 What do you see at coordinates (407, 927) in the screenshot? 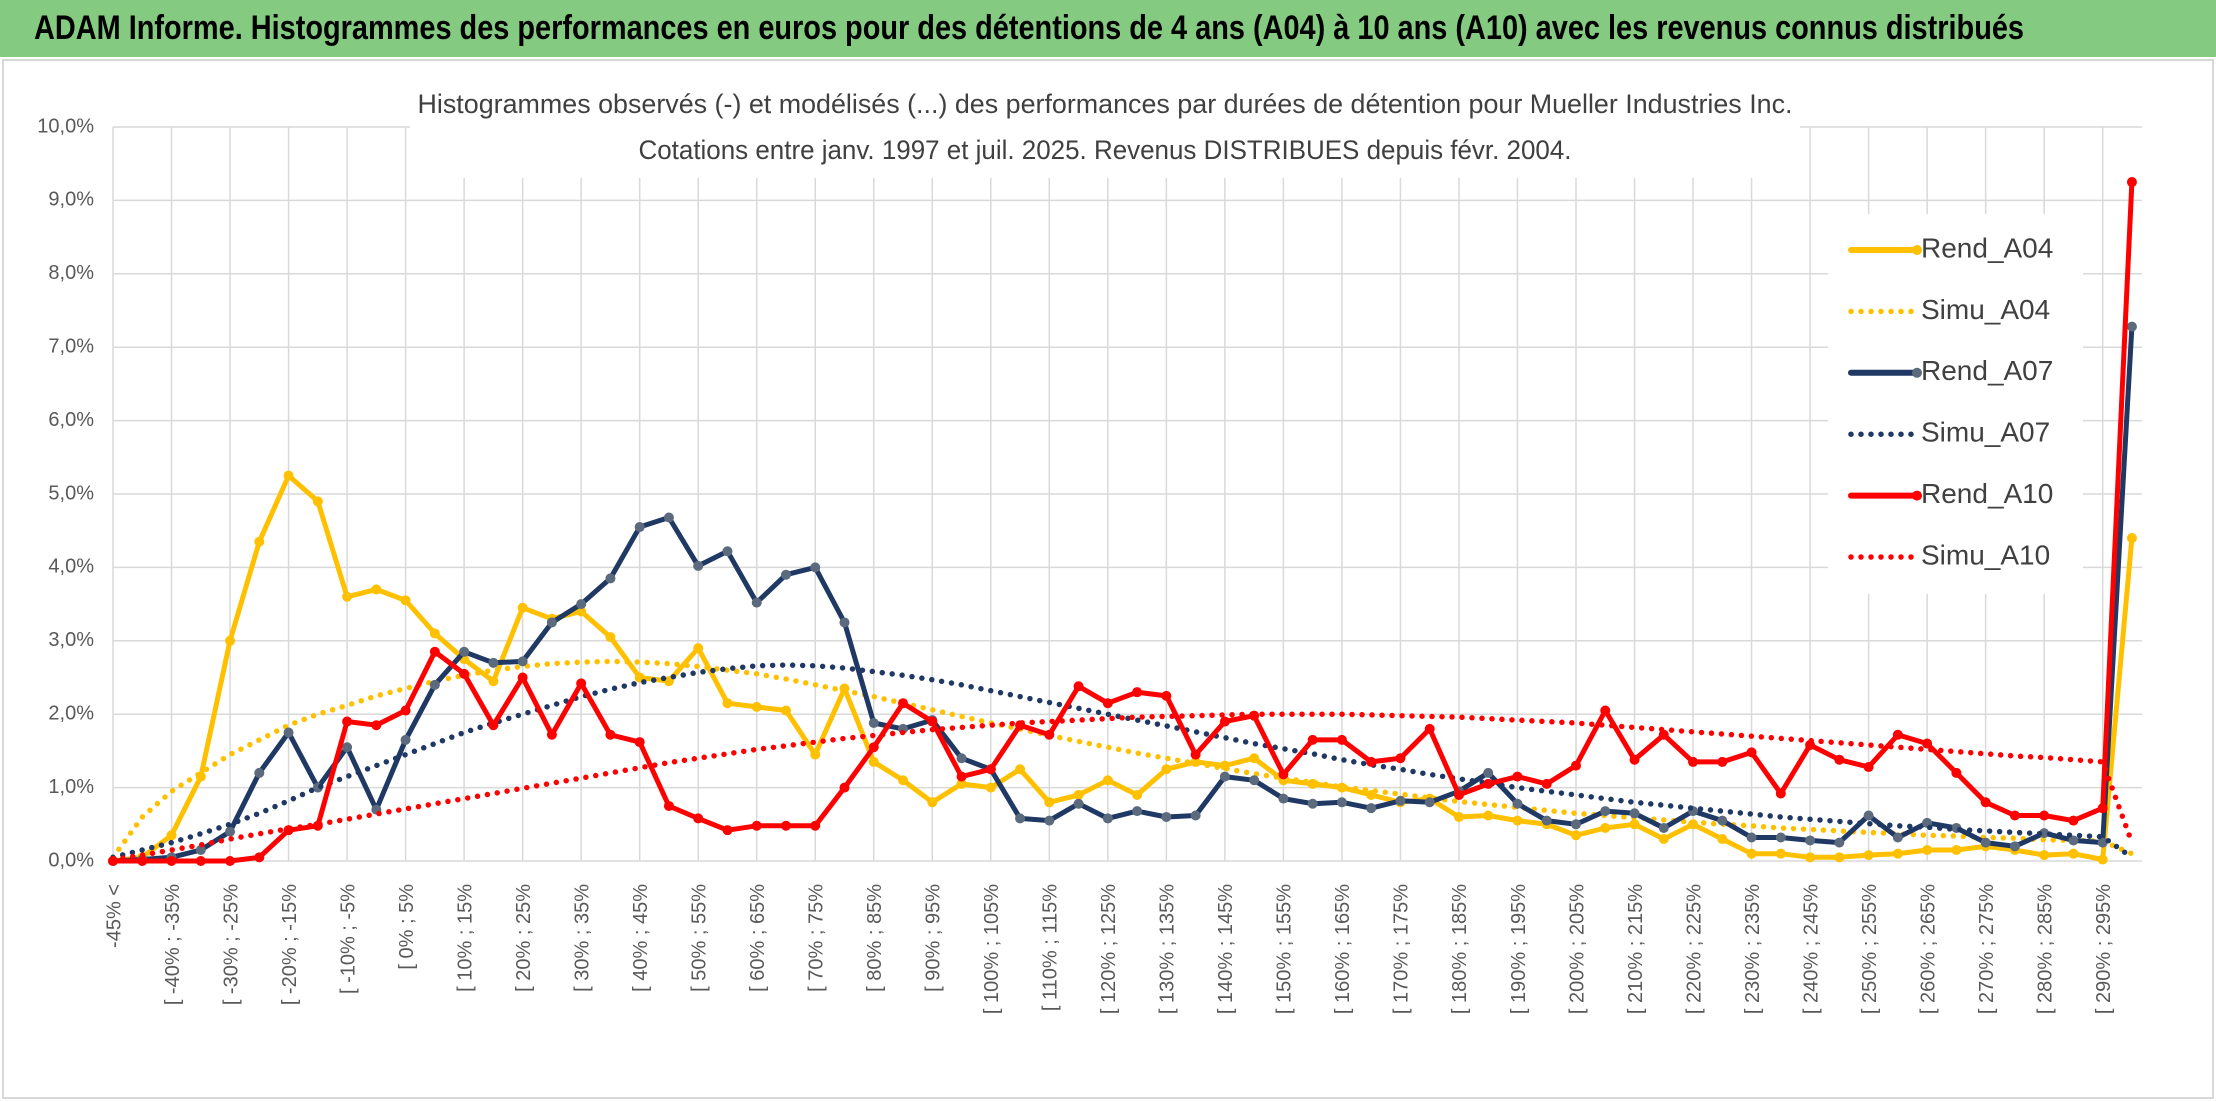
I see `x-tick-label: [ 0% ; 5%` at bounding box center [407, 927].